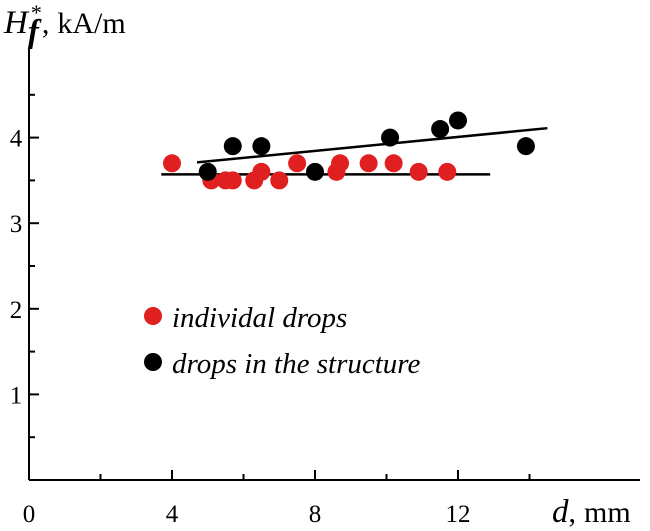 The height and width of the screenshot is (531, 650). Describe the element at coordinates (282, 341) in the screenshot. I see `legend: individal drops drops in the structure` at that location.